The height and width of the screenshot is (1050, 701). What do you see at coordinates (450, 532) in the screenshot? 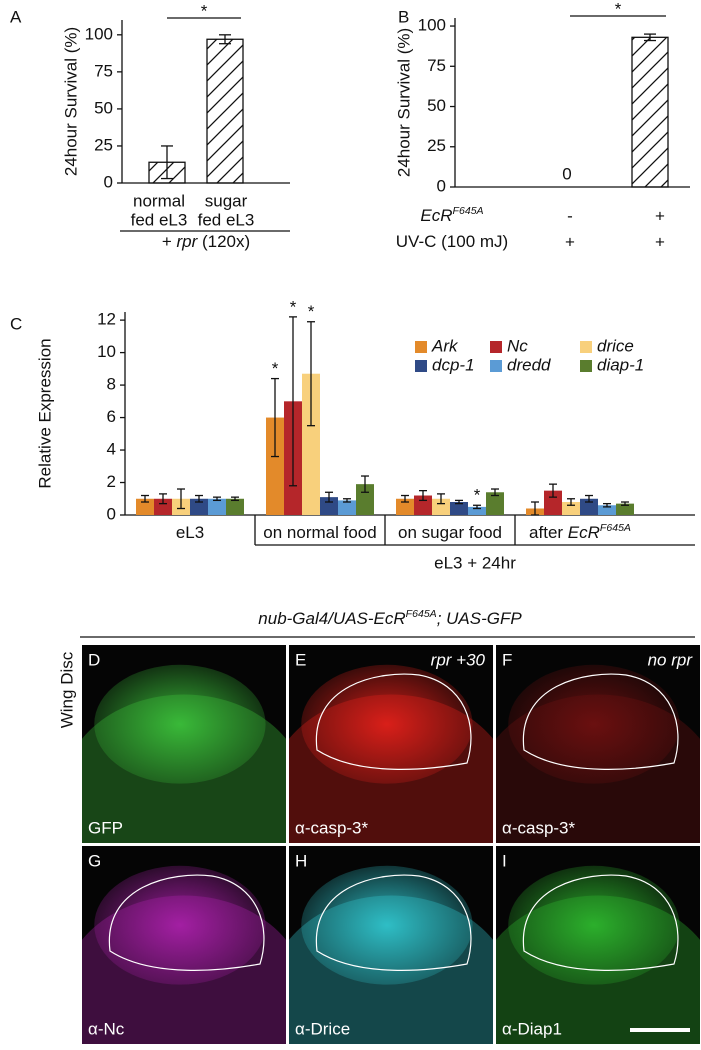
I see `x-tick-label: on sugar food` at bounding box center [450, 532].